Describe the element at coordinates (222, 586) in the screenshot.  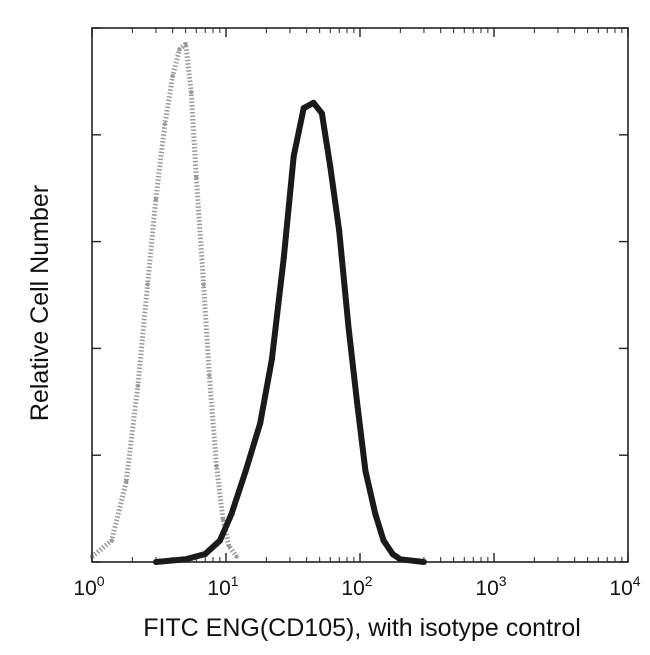
I see `x-tick-label: 10¹` at that location.